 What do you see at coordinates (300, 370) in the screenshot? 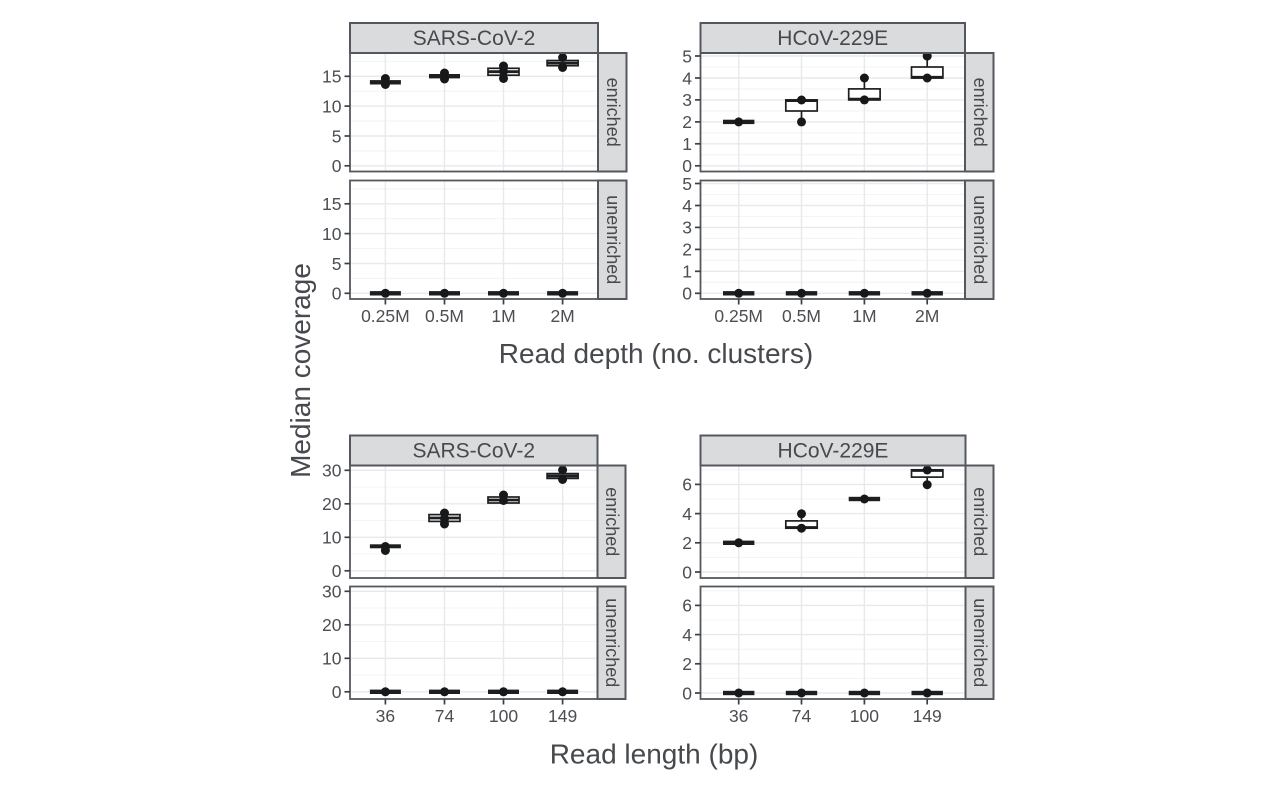
I see `svg-text: Median coverage` at bounding box center [300, 370].